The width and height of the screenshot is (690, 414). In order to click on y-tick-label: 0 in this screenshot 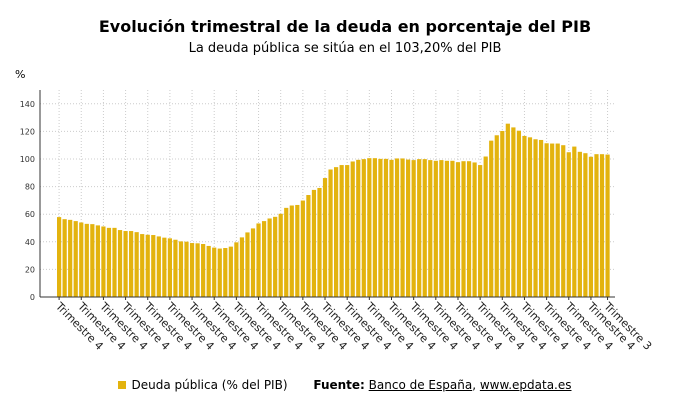, I will do `click(32, 297)`.